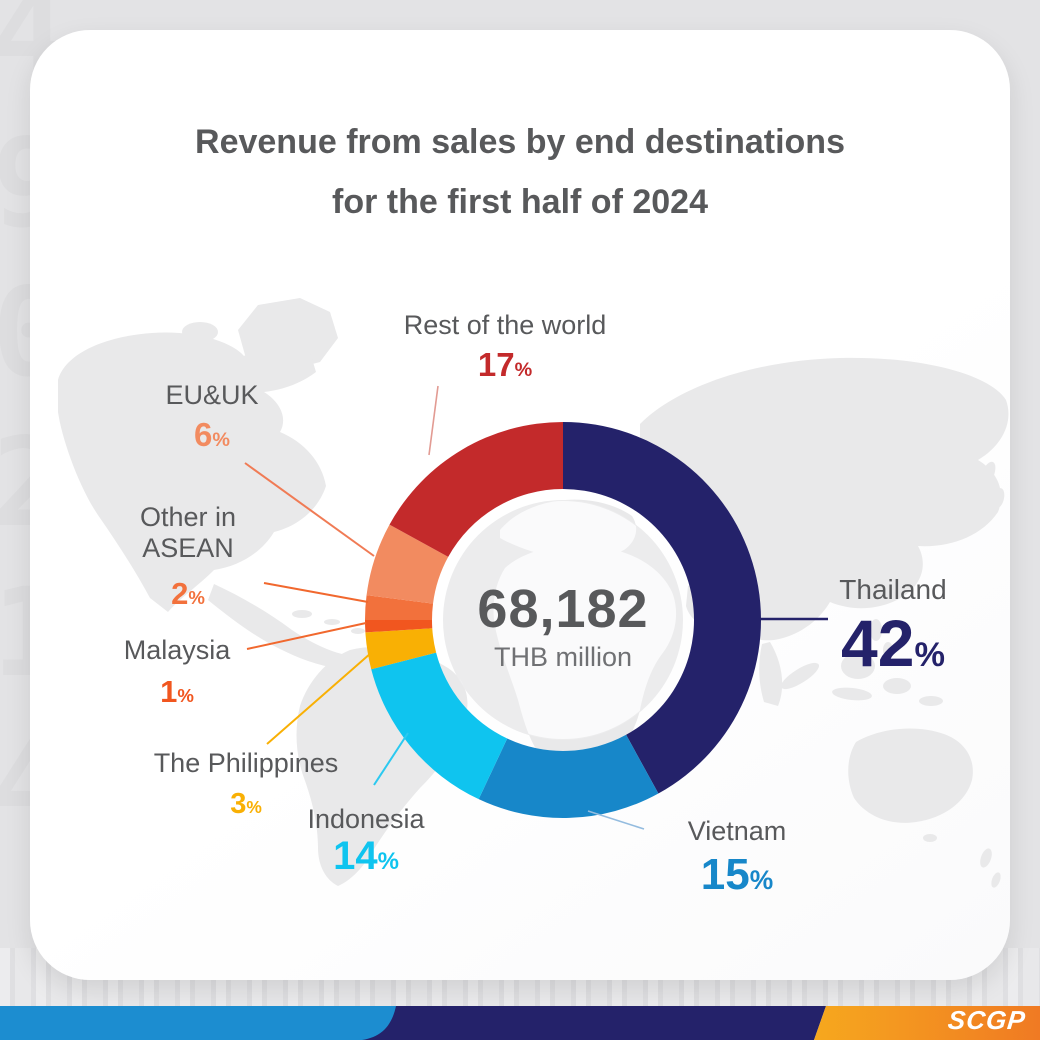  I want to click on segment-percent: 15%, so click(737, 874).